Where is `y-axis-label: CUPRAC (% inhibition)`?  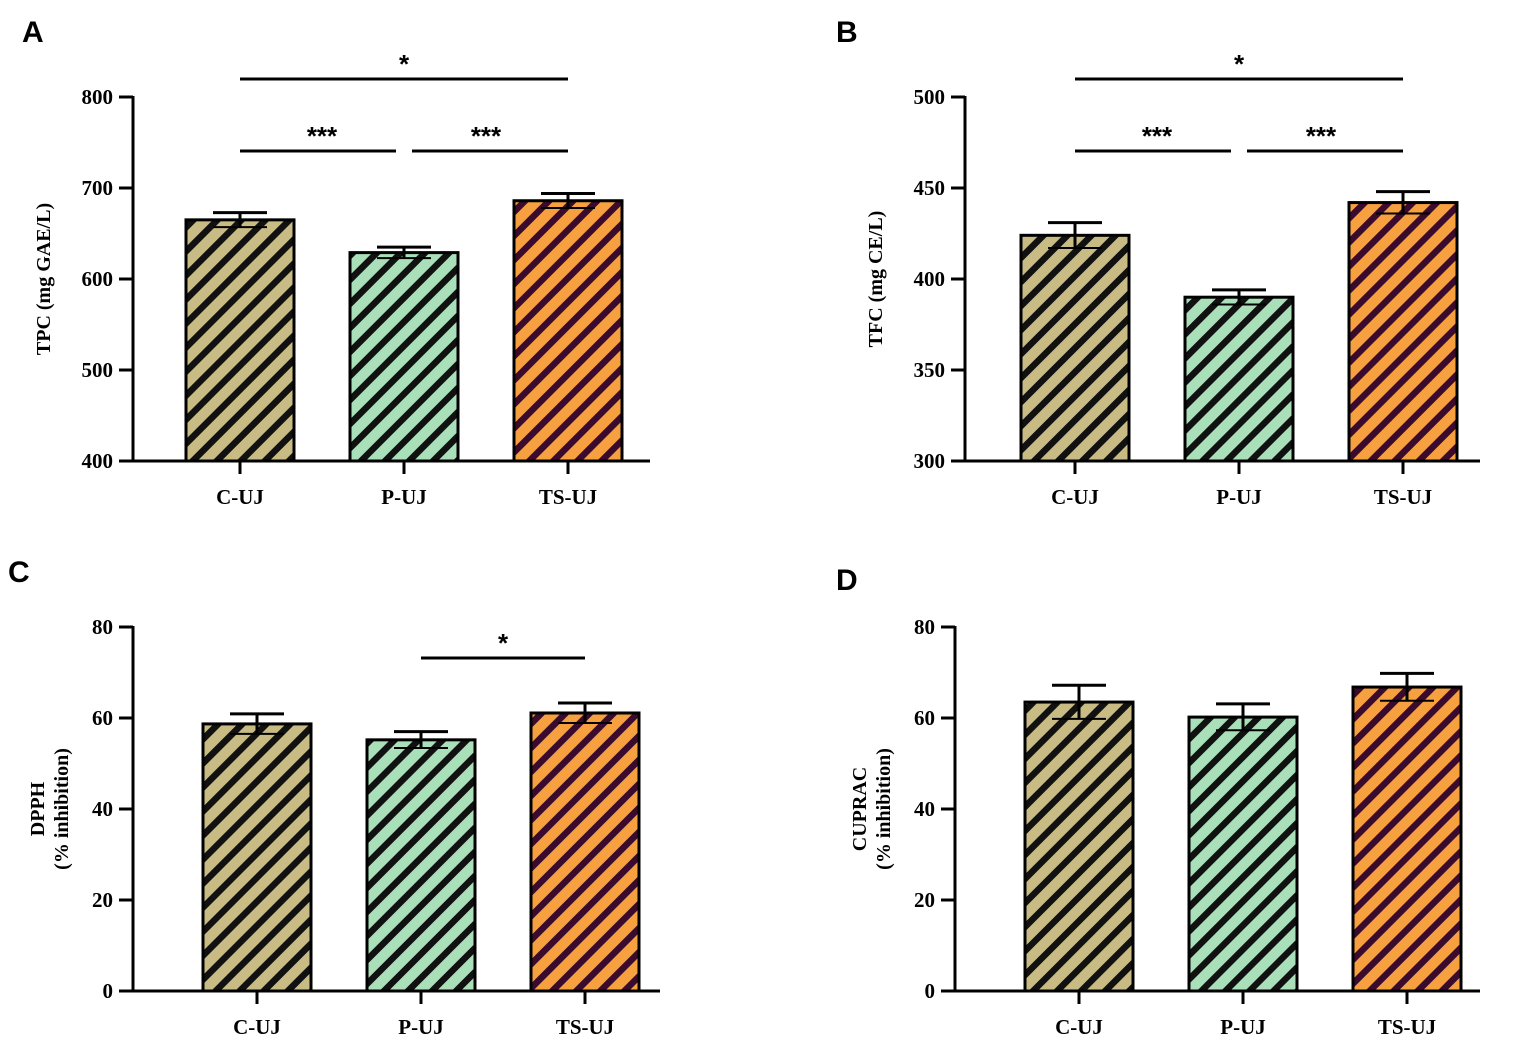
y-axis-label: CUPRAC (% inhibition) is located at coordinates (872, 809).